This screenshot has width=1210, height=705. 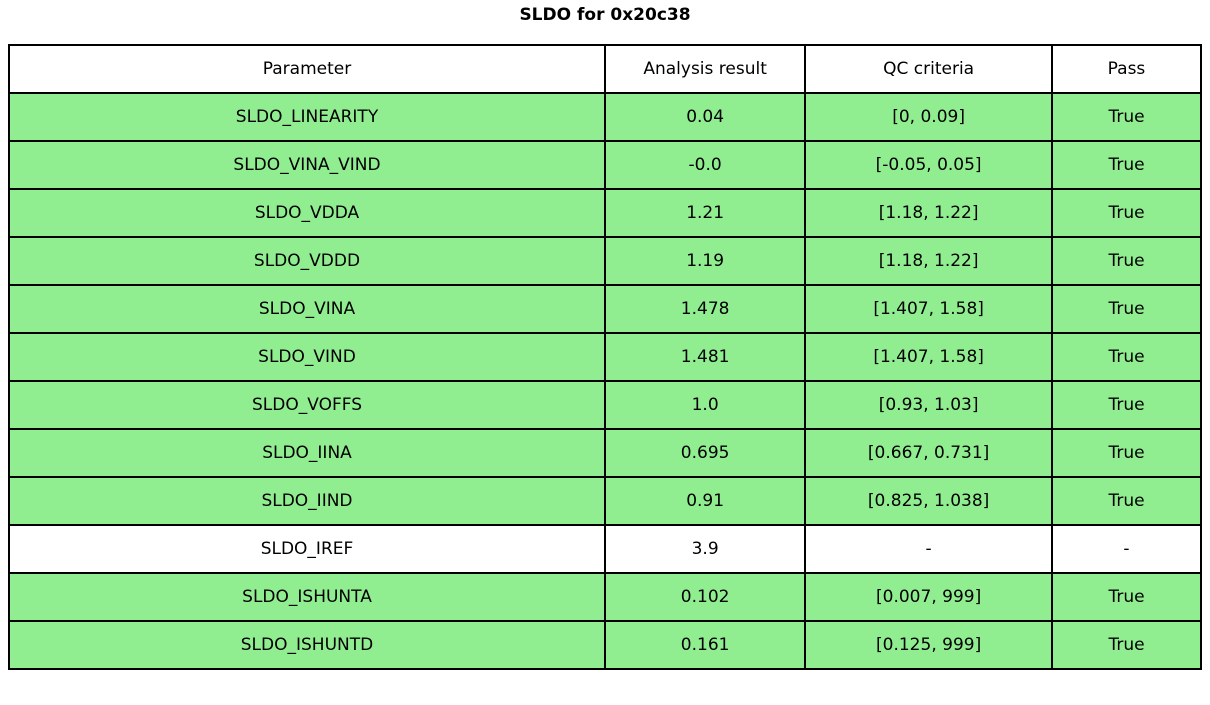 What do you see at coordinates (928, 501) in the screenshot?
I see `cell-qc: [0.825, 1.038]` at bounding box center [928, 501].